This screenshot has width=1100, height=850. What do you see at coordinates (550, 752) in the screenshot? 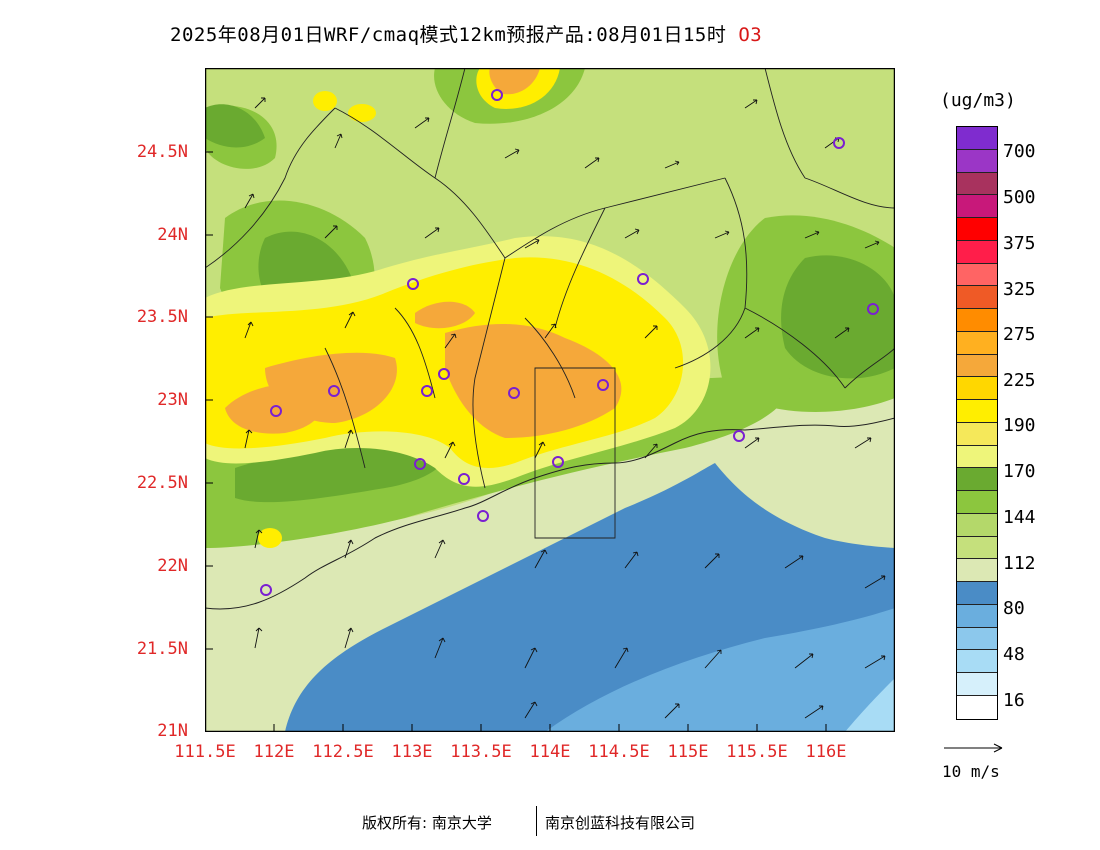
I see `lon-label-114e: 114E` at bounding box center [550, 752].